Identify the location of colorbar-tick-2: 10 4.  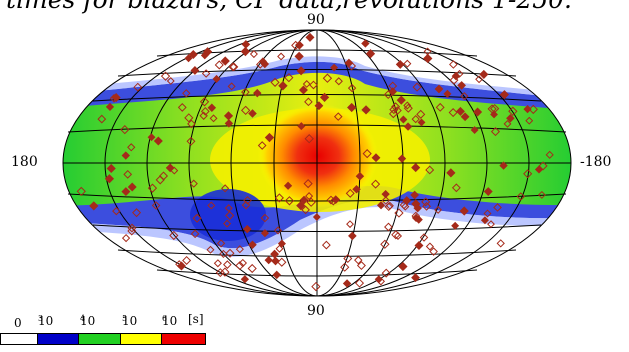
(88, 321).